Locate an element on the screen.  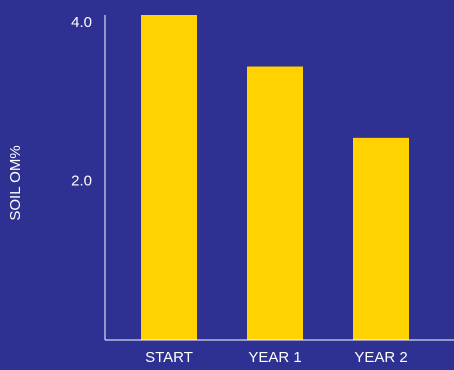
x-tick-label: YEAR 2 is located at coordinates (380, 357).